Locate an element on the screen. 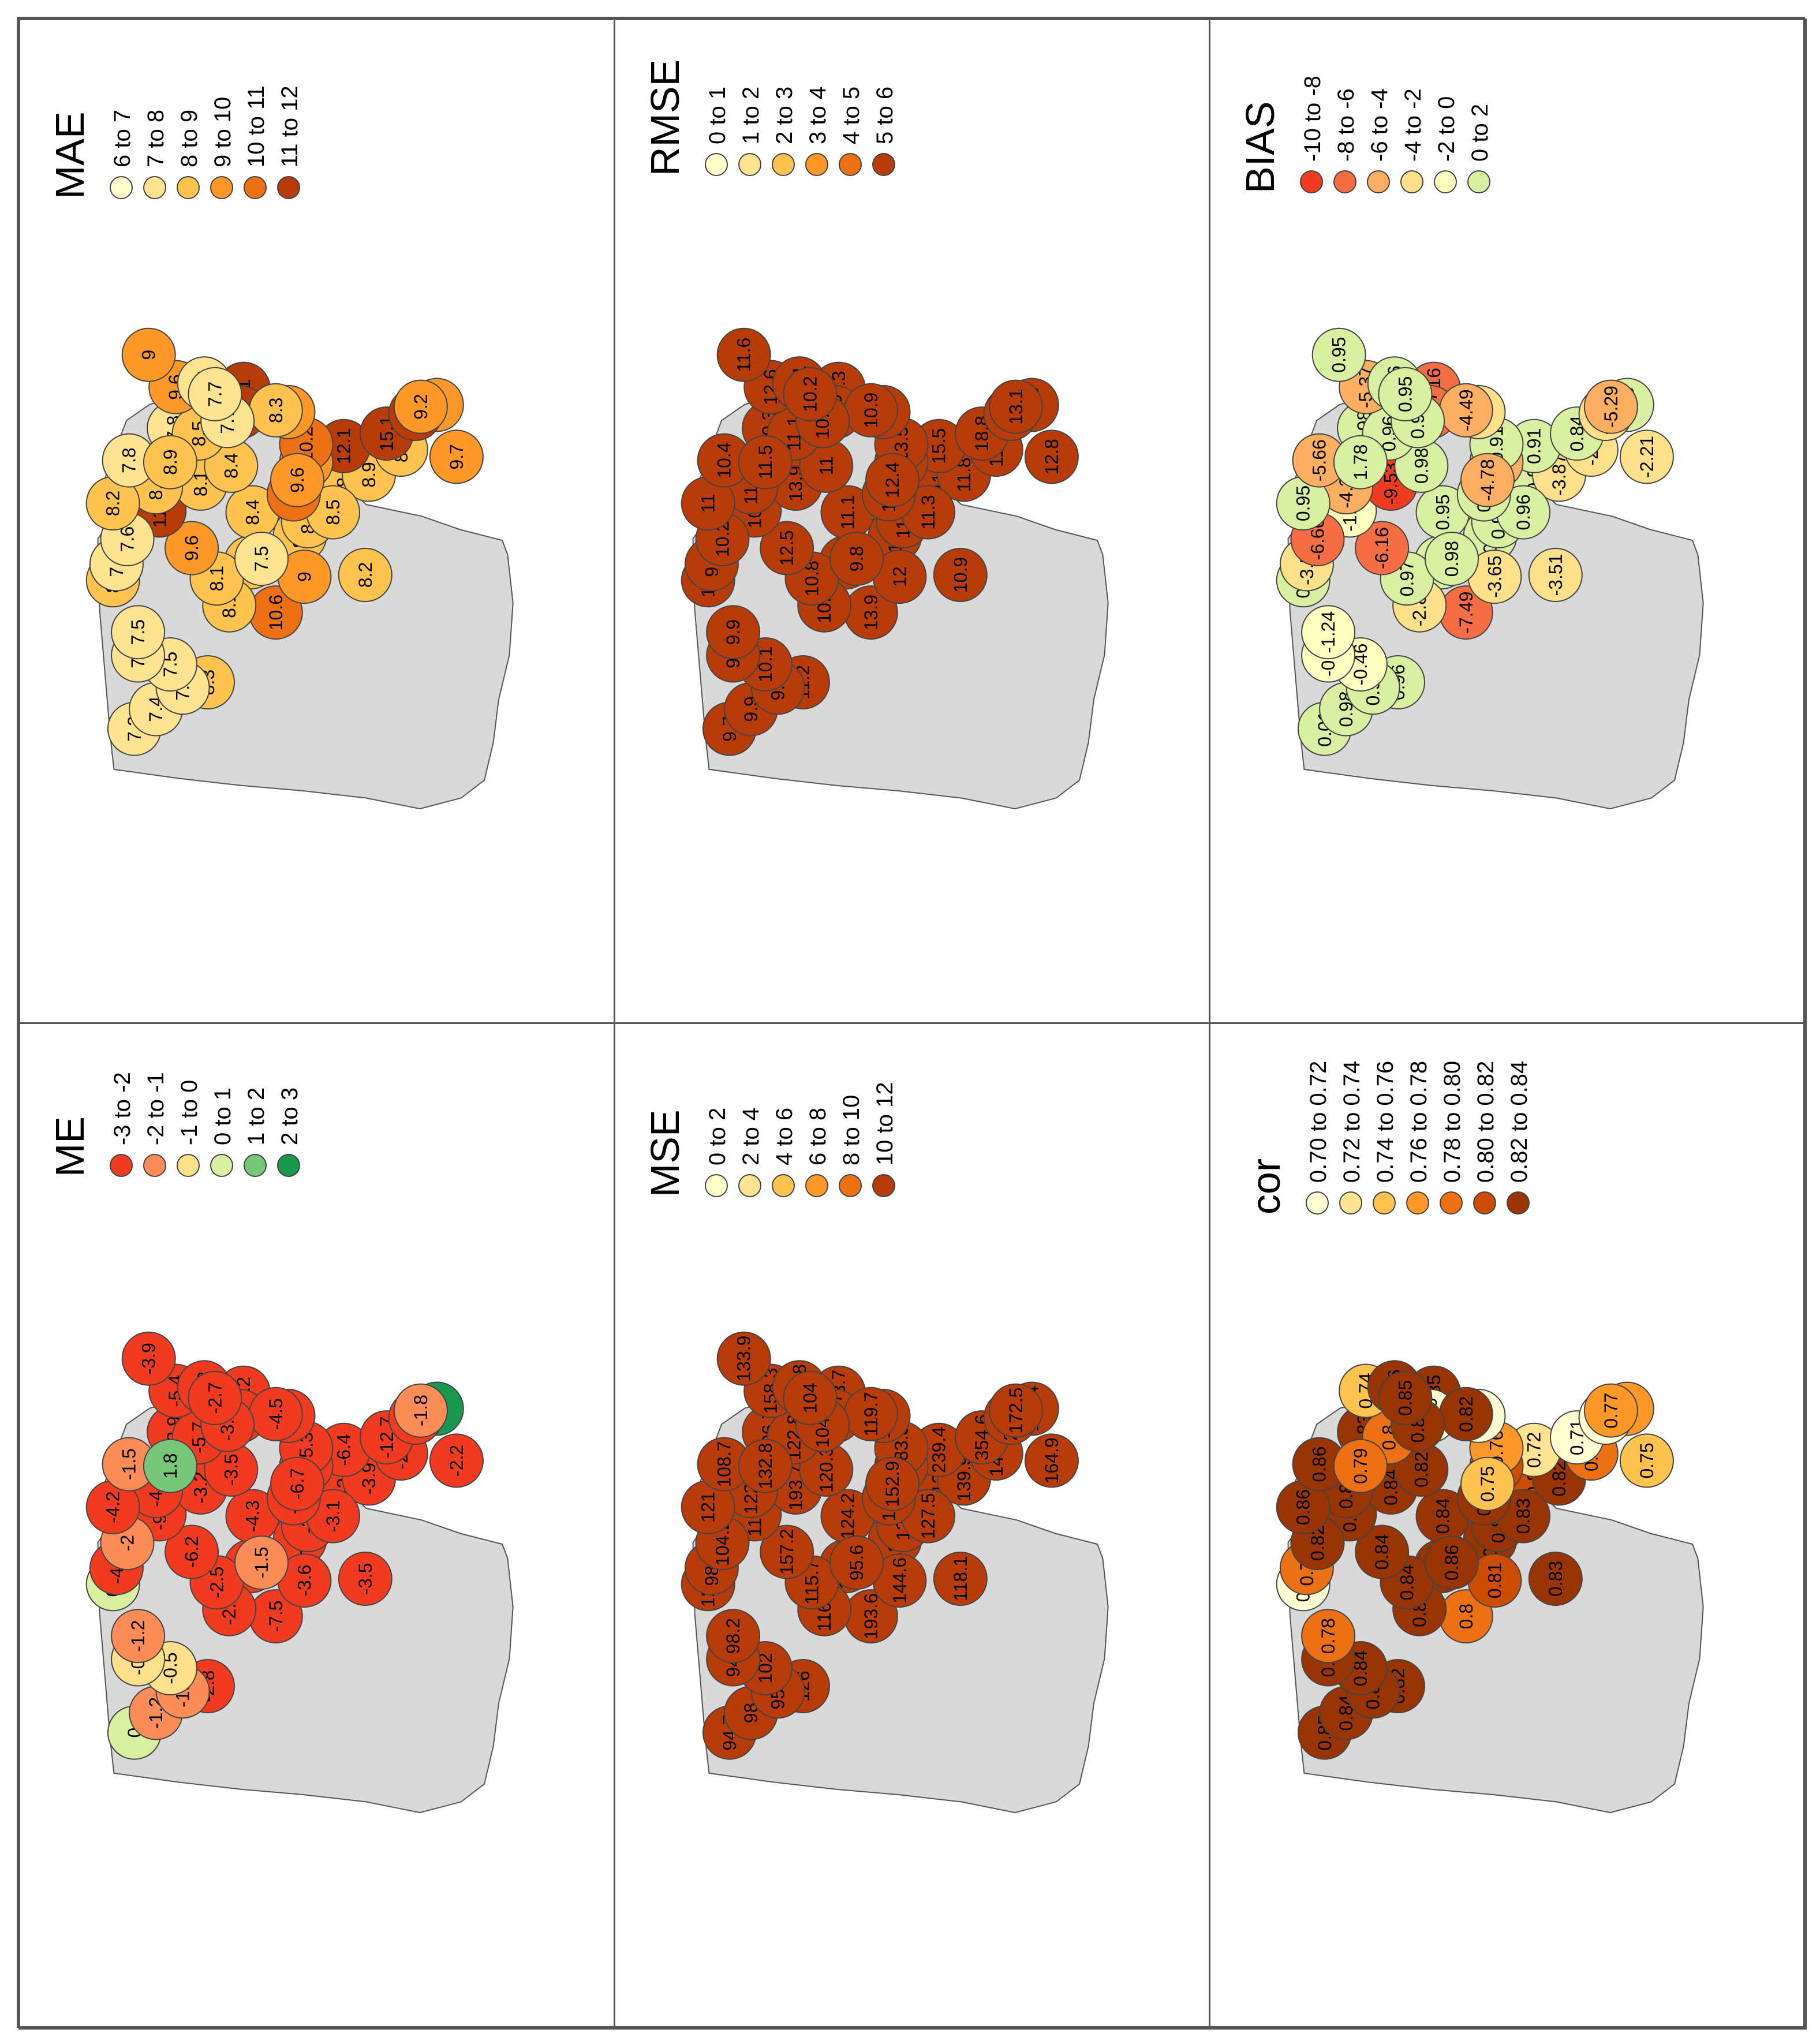 This screenshot has width=1820, height=2044. station-marker: 12.5 is located at coordinates (787, 548).